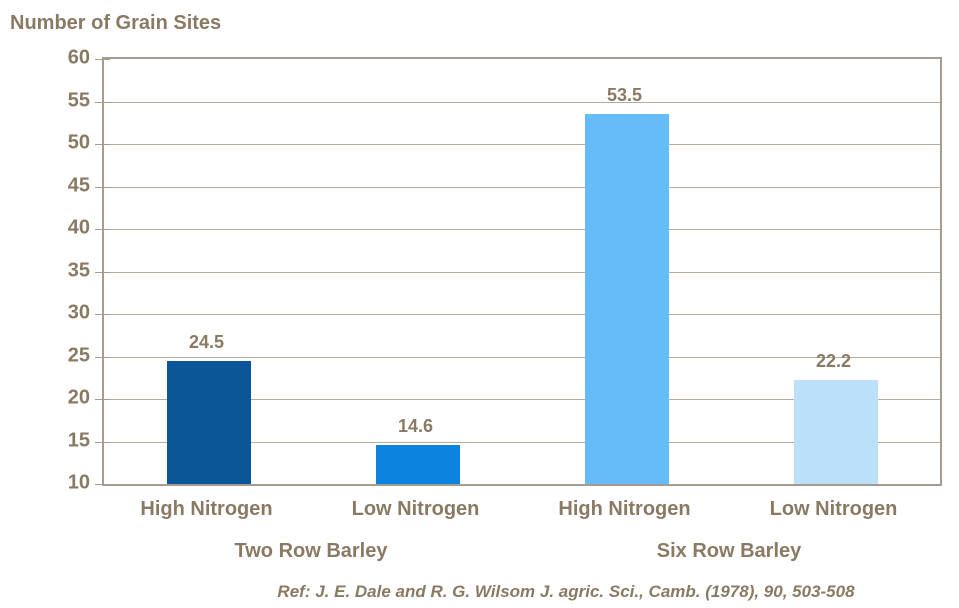 The width and height of the screenshot is (959, 608). Describe the element at coordinates (78, 440) in the screenshot. I see `y-axis-tick-label: 15` at that location.